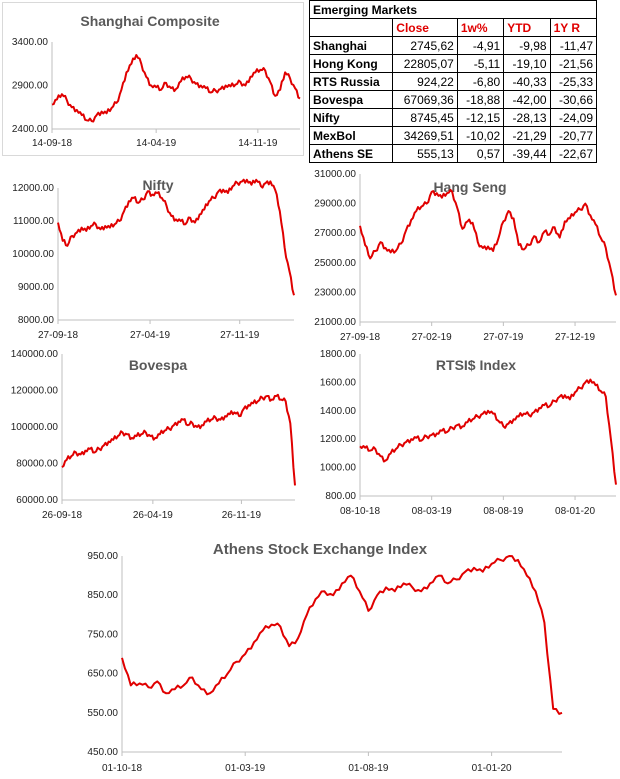  What do you see at coordinates (338, 468) in the screenshot?
I see `y-tick-label: 1000.00` at bounding box center [338, 468].